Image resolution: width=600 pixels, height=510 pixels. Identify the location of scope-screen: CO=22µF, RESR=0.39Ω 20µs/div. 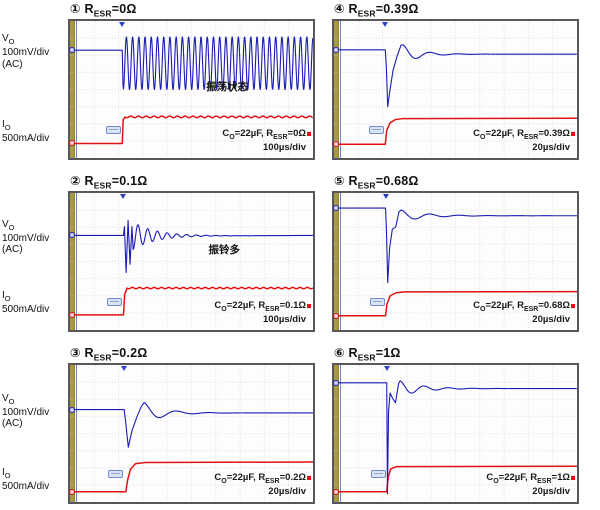
(455, 89).